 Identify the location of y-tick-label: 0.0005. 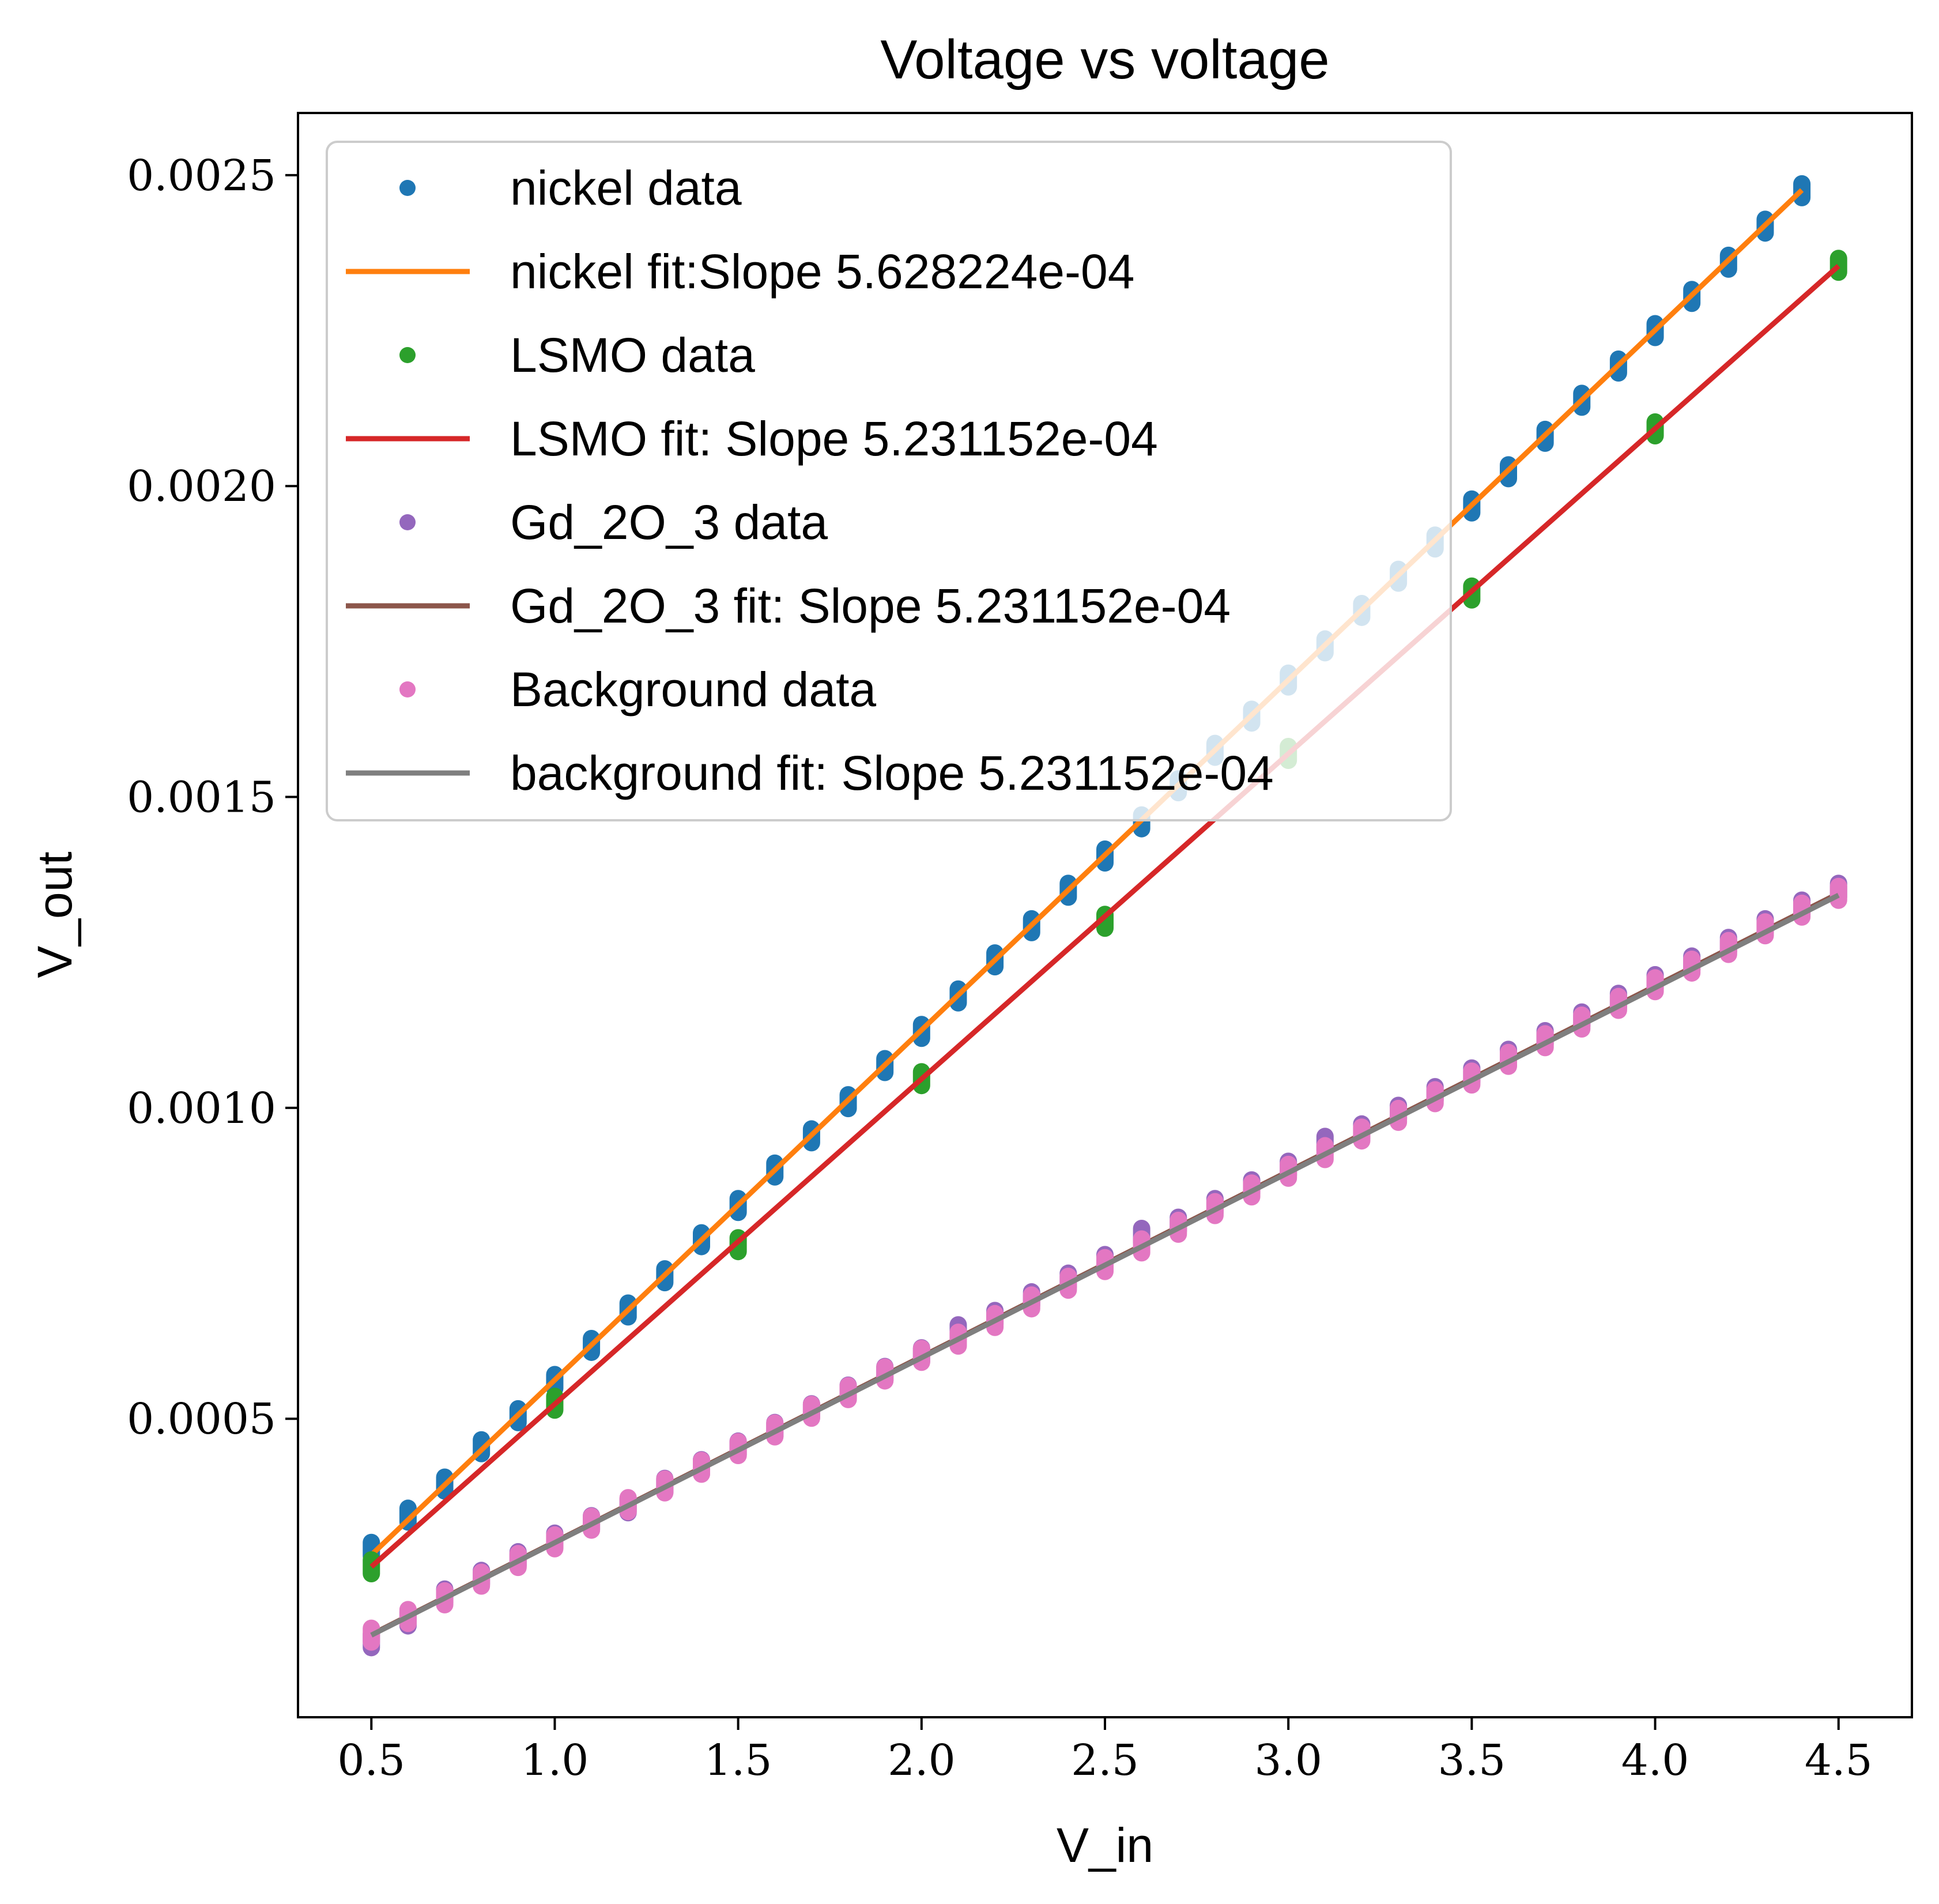
(201, 1419).